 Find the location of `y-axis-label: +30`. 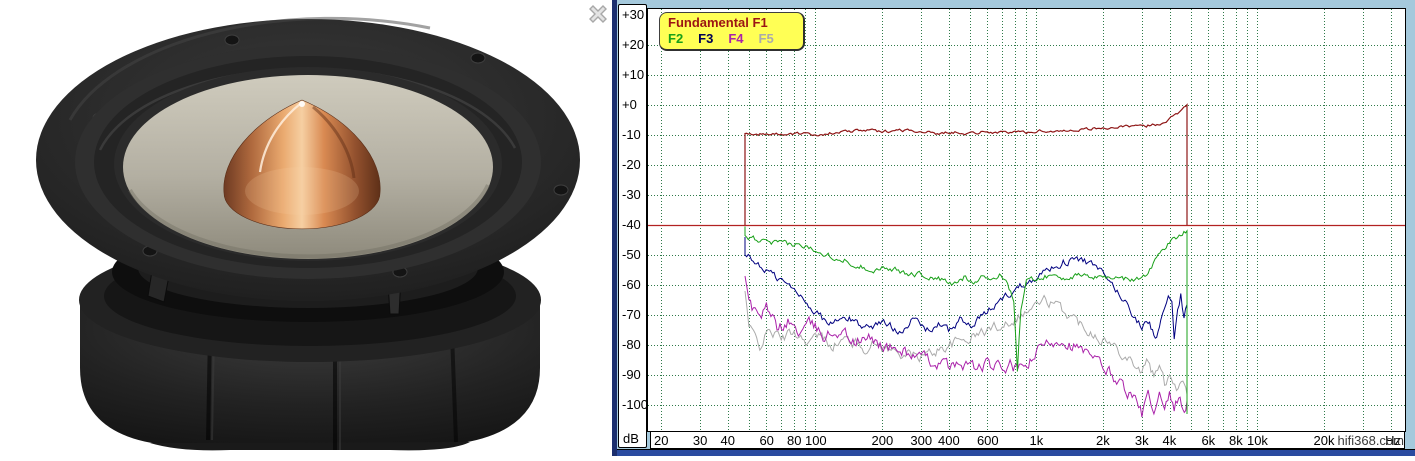

y-axis-label: +30 is located at coordinates (633, 14).